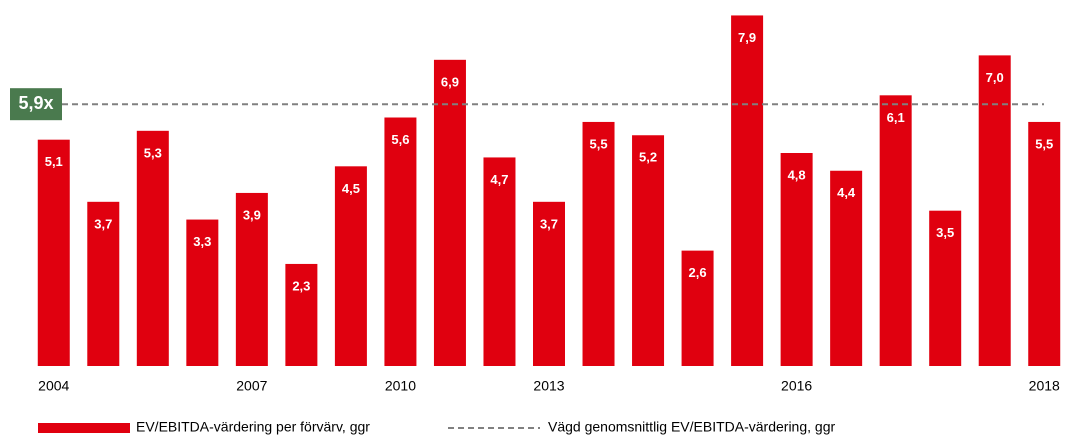 This screenshot has width=1068, height=439. Describe the element at coordinates (252, 214) in the screenshot. I see `data-label: 3,9` at that location.